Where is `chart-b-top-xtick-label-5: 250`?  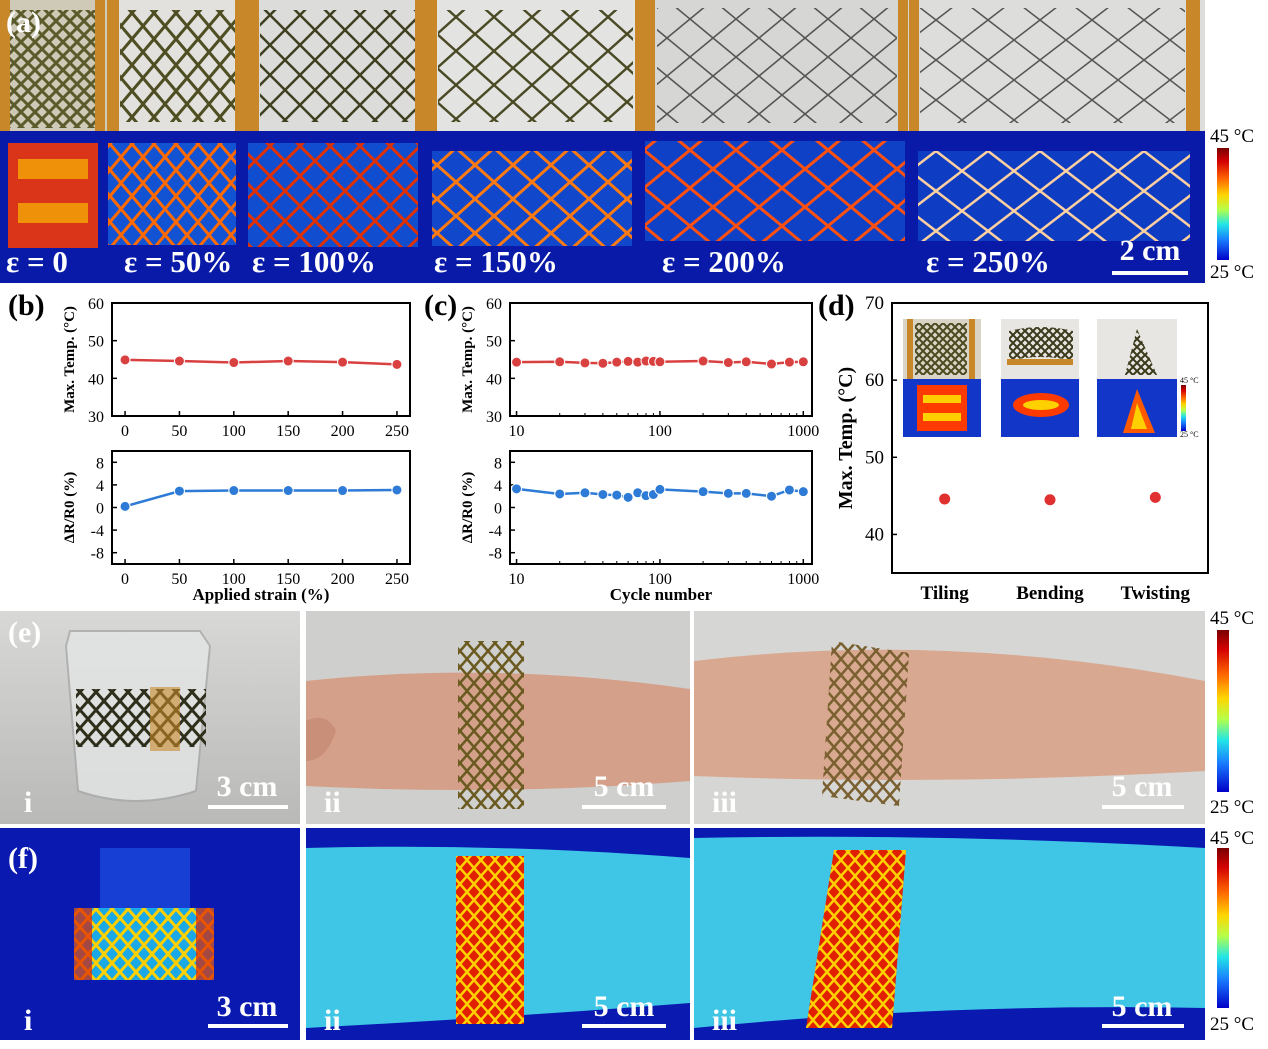 chart-b-top-xtick-label-5: 250 is located at coordinates (397, 431).